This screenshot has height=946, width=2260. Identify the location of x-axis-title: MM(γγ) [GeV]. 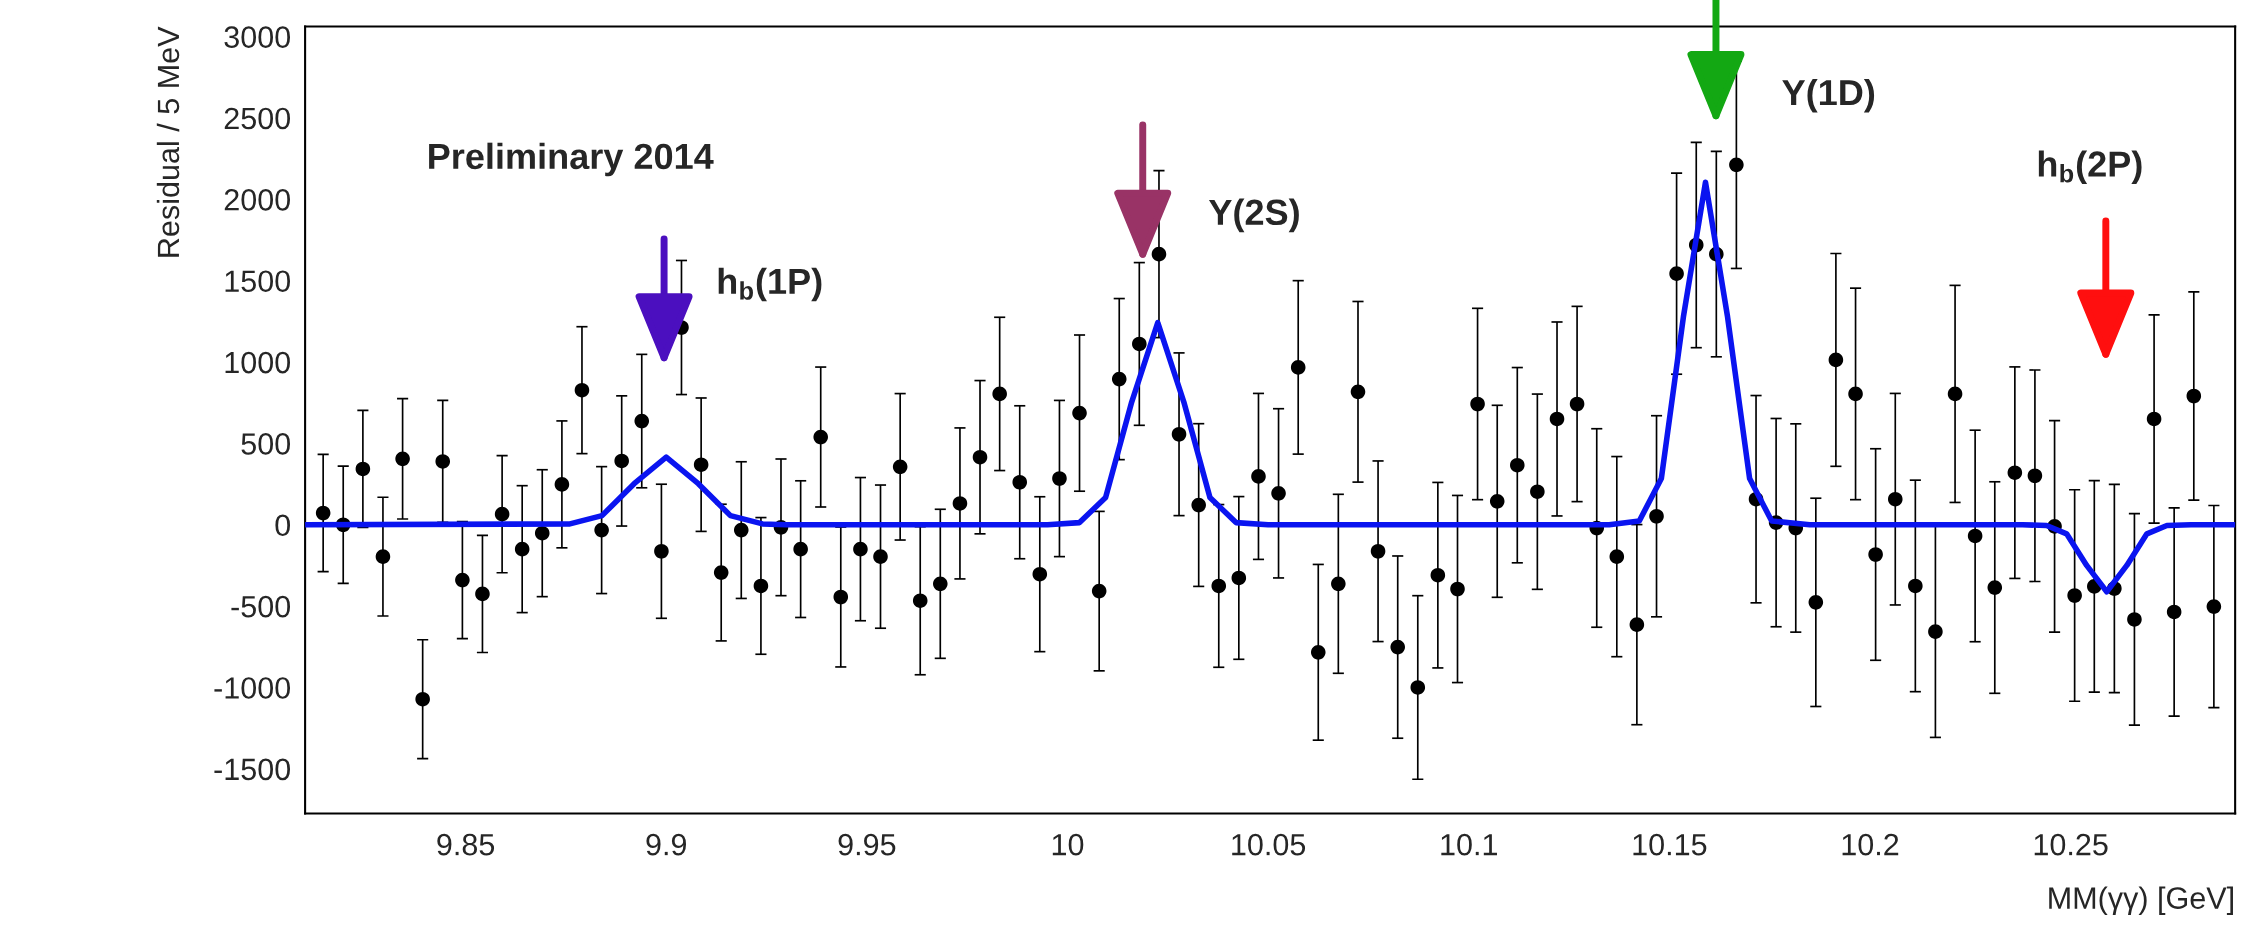
(2141, 900).